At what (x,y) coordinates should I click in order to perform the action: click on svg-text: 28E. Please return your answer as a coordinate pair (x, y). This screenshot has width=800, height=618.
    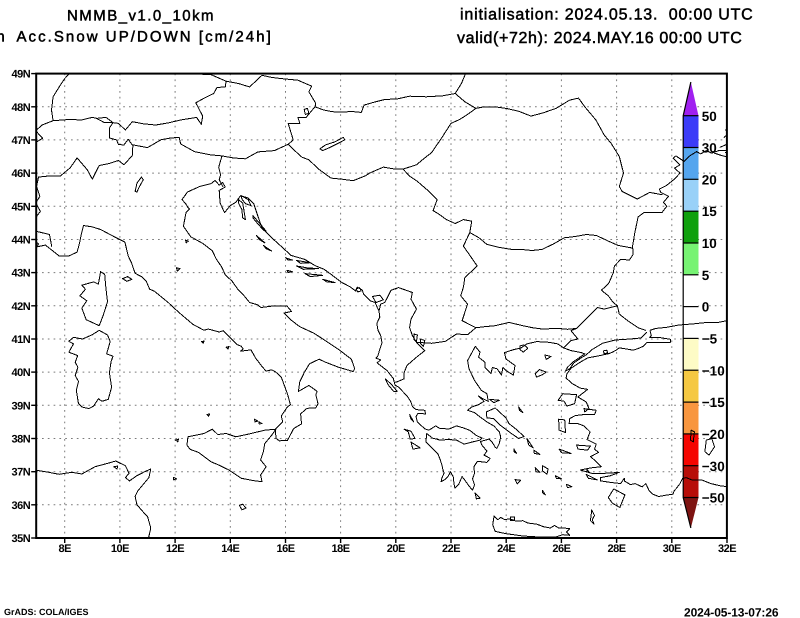
    Looking at the image, I should click on (617, 549).